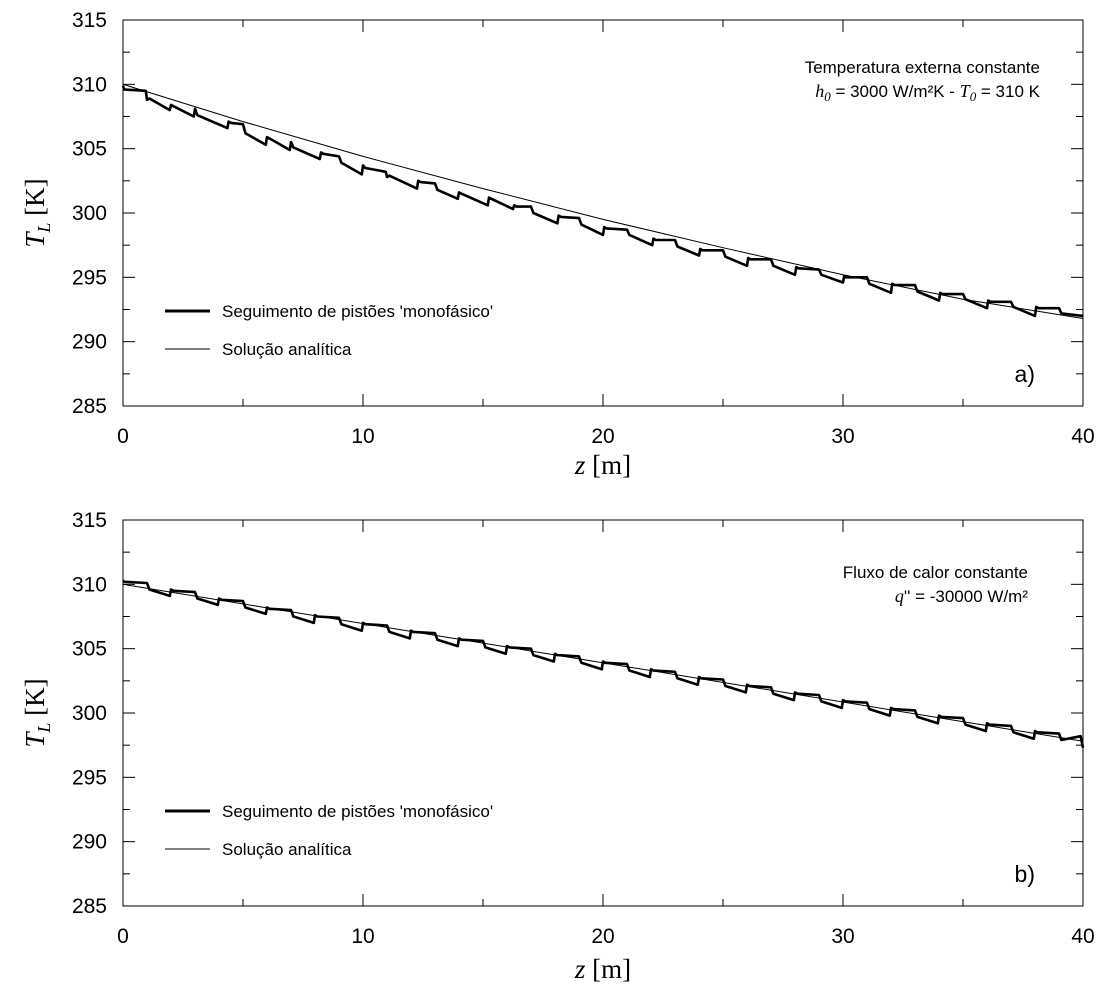  Describe the element at coordinates (1025, 374) in the screenshot. I see `panel-label: a)` at that location.